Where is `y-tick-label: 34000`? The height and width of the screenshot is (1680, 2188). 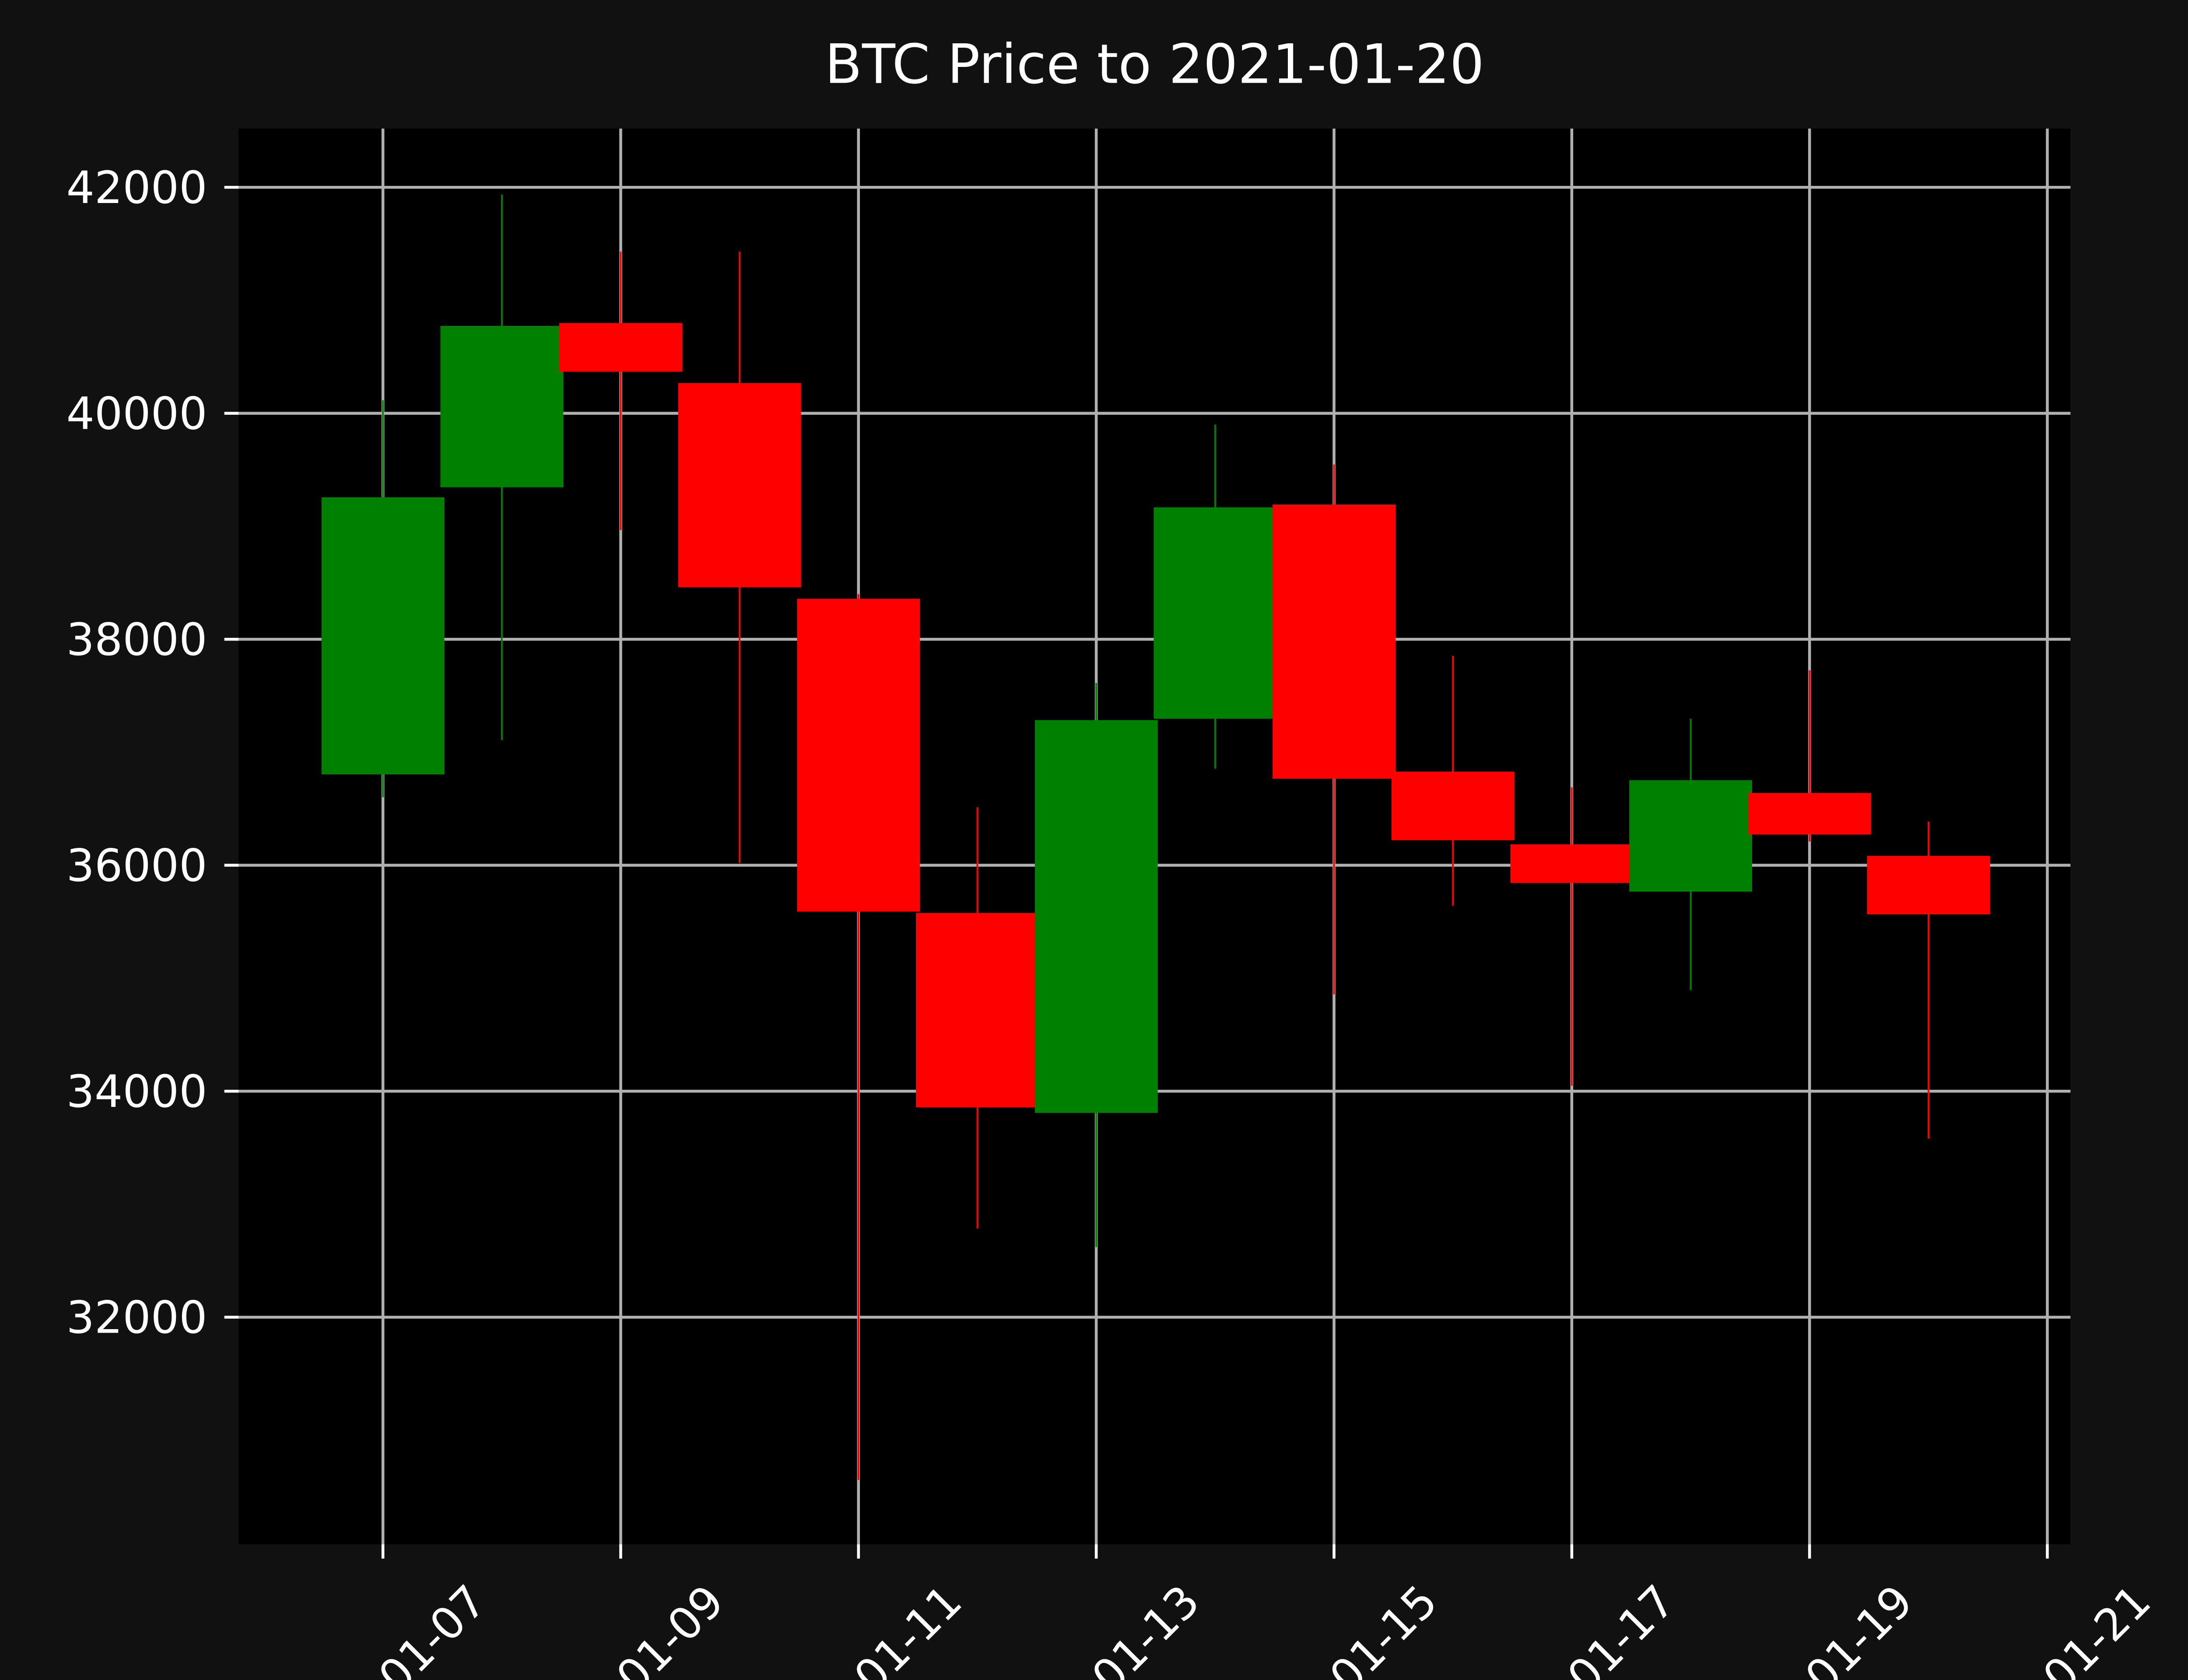 y-tick-label: 34000 is located at coordinates (136, 1091).